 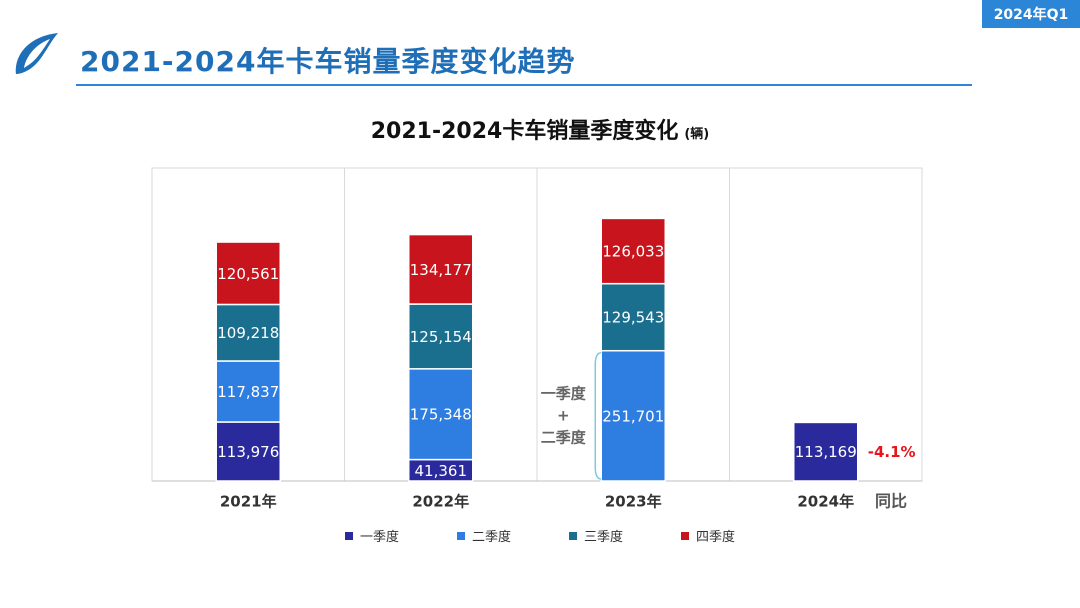 What do you see at coordinates (441, 471) in the screenshot?
I see `bar-label-q1: 41,361` at bounding box center [441, 471].